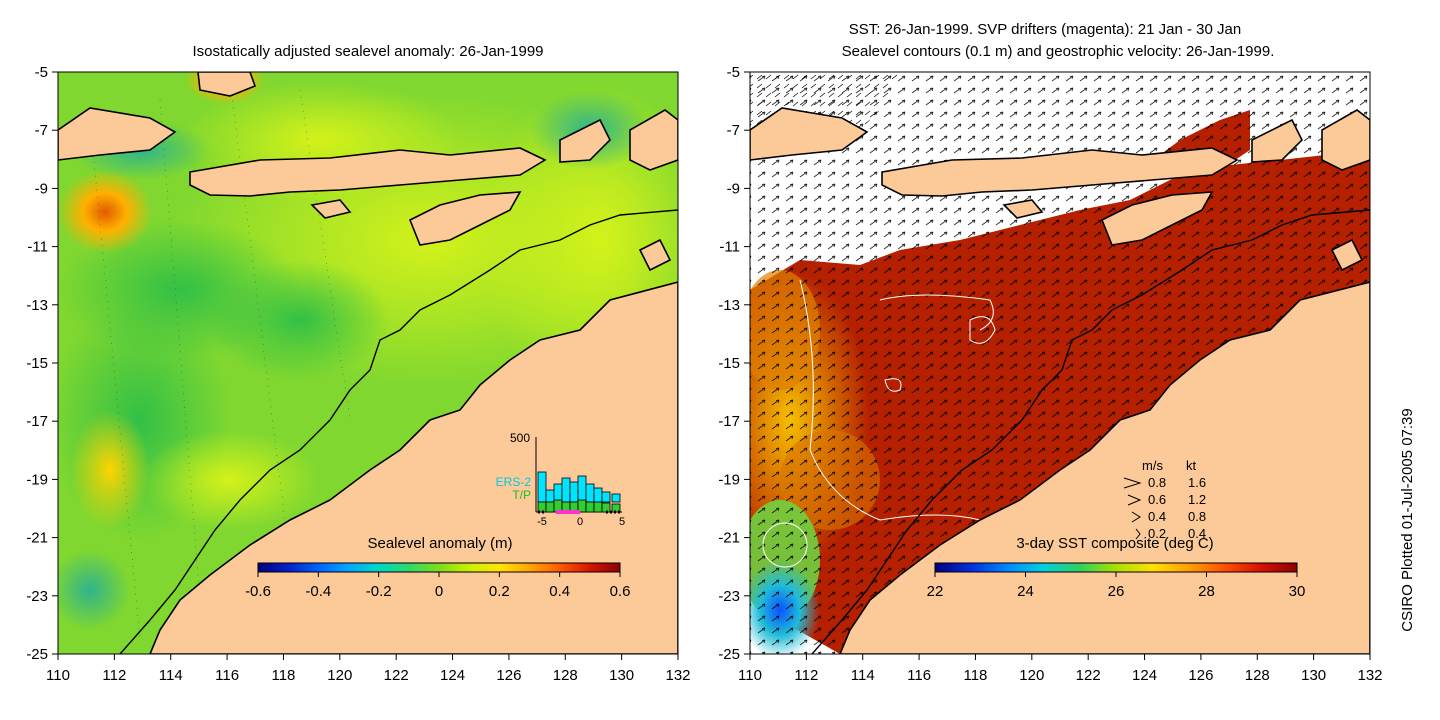  Describe the element at coordinates (622, 522) in the screenshot. I see `inset-xtick-max: 5` at that location.